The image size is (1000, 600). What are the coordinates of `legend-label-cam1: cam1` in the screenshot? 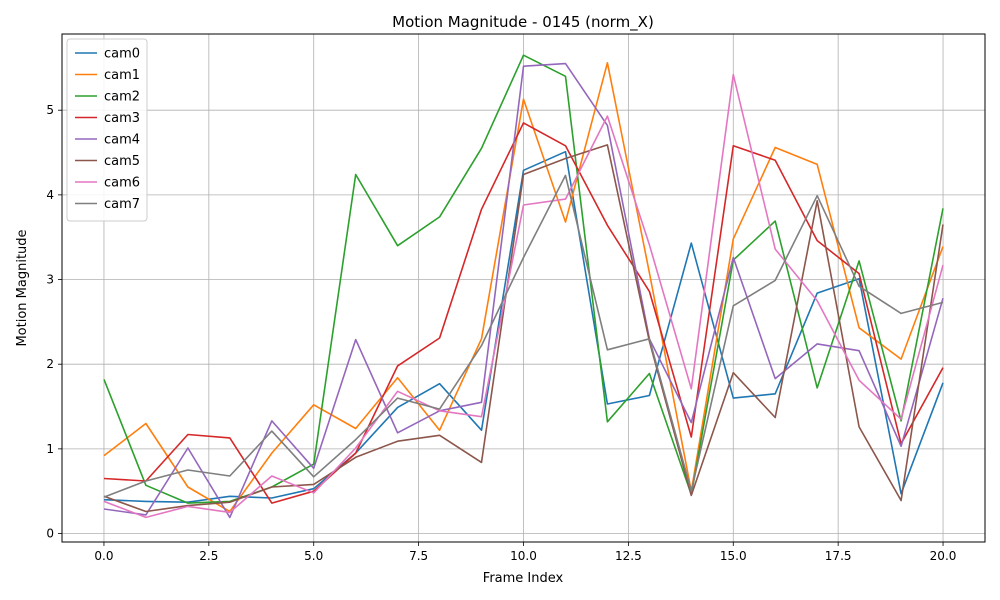 It's located at (122, 75).